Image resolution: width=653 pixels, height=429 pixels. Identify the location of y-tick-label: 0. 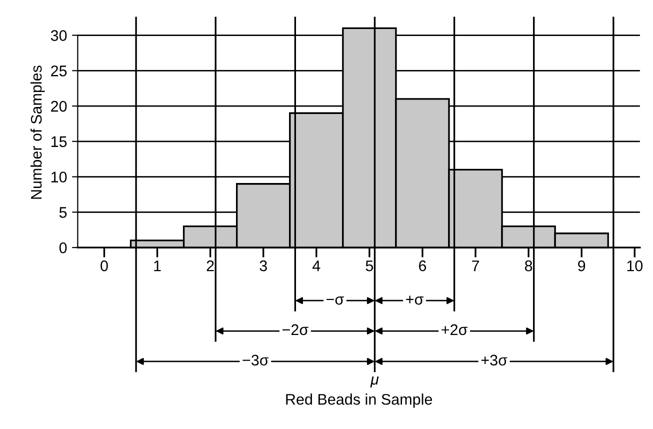
(63, 248).